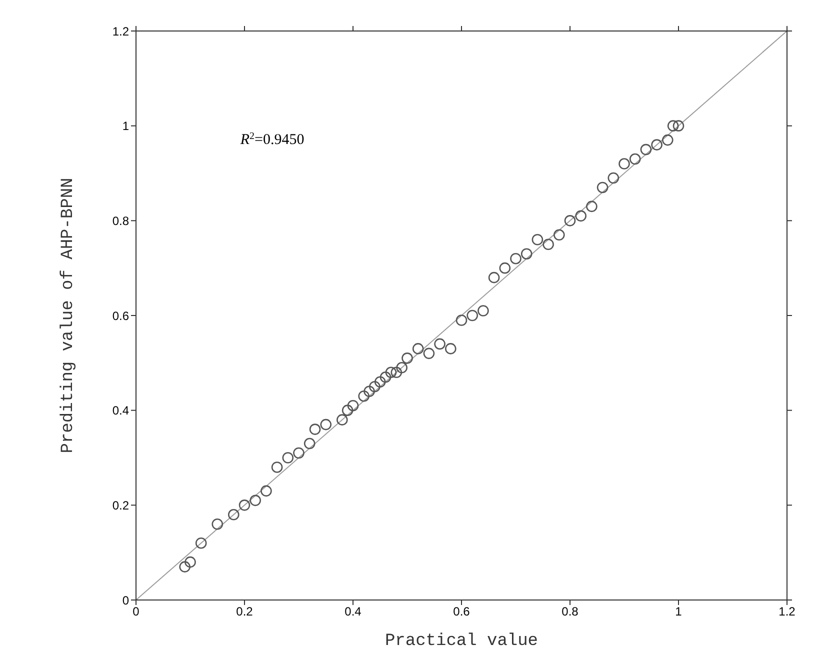 The height and width of the screenshot is (663, 840). Describe the element at coordinates (461, 611) in the screenshot. I see `x-tick-label: 0.6` at that location.